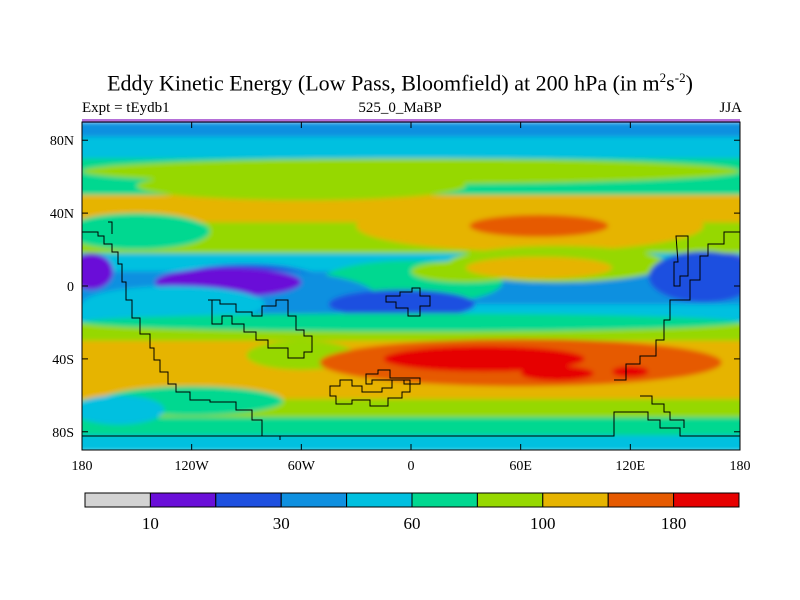 This screenshot has width=800, height=600. What do you see at coordinates (543, 523) in the screenshot?
I see `colorbar-label-3: 100` at bounding box center [543, 523].